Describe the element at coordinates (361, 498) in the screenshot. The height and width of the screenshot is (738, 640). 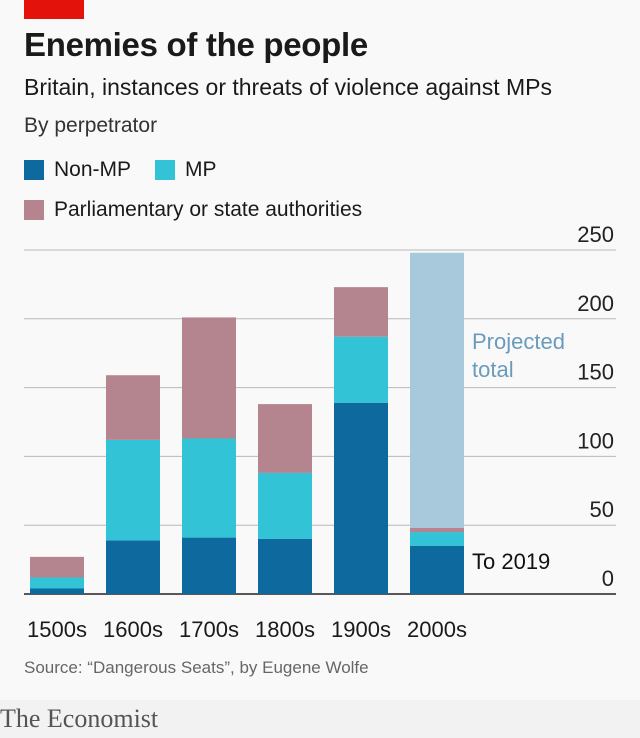
I see `bar-non-mp-1900s` at that location.